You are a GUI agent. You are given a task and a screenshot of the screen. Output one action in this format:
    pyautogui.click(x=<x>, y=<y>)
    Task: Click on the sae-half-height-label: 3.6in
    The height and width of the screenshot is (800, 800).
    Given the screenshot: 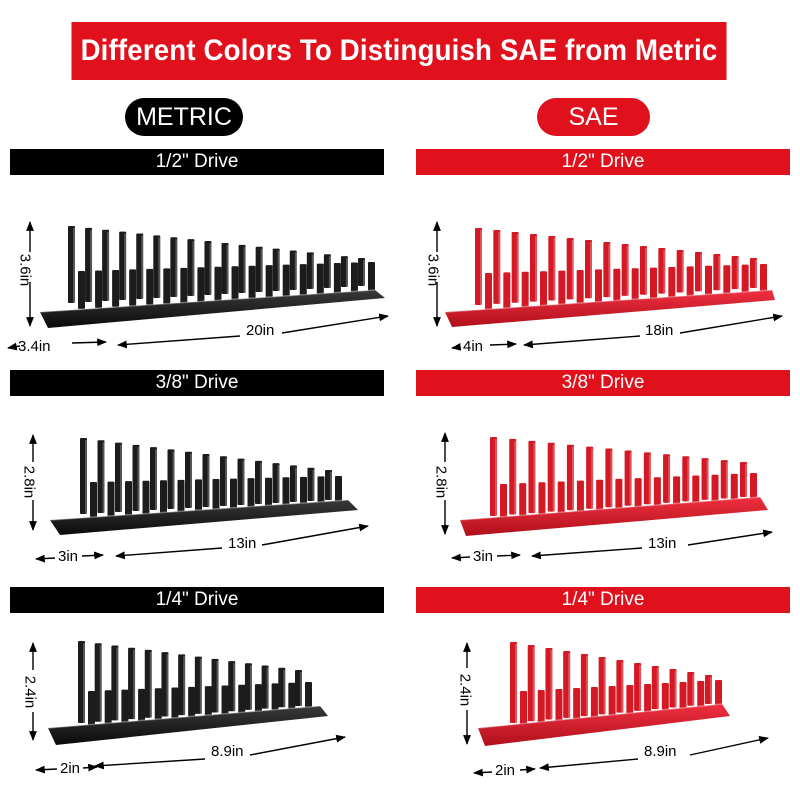 What is the action you would take?
    pyautogui.click(x=433, y=270)
    